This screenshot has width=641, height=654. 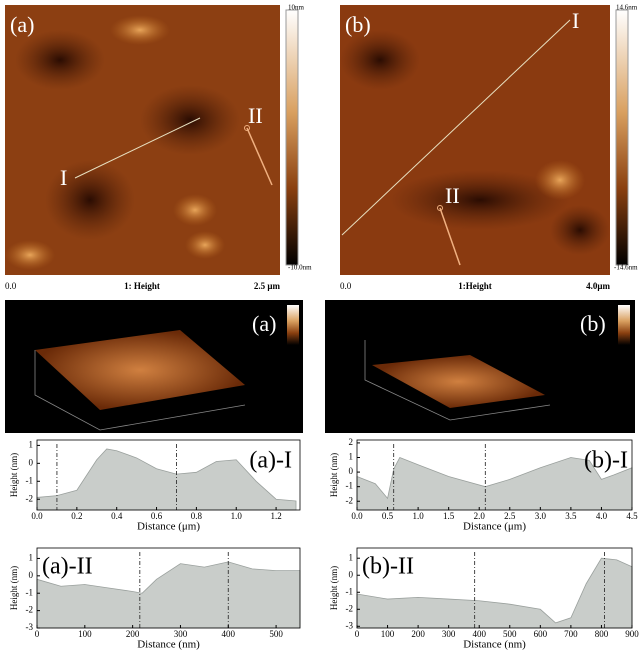 I want to click on chart-title: (a)-II, so click(x=67, y=567).